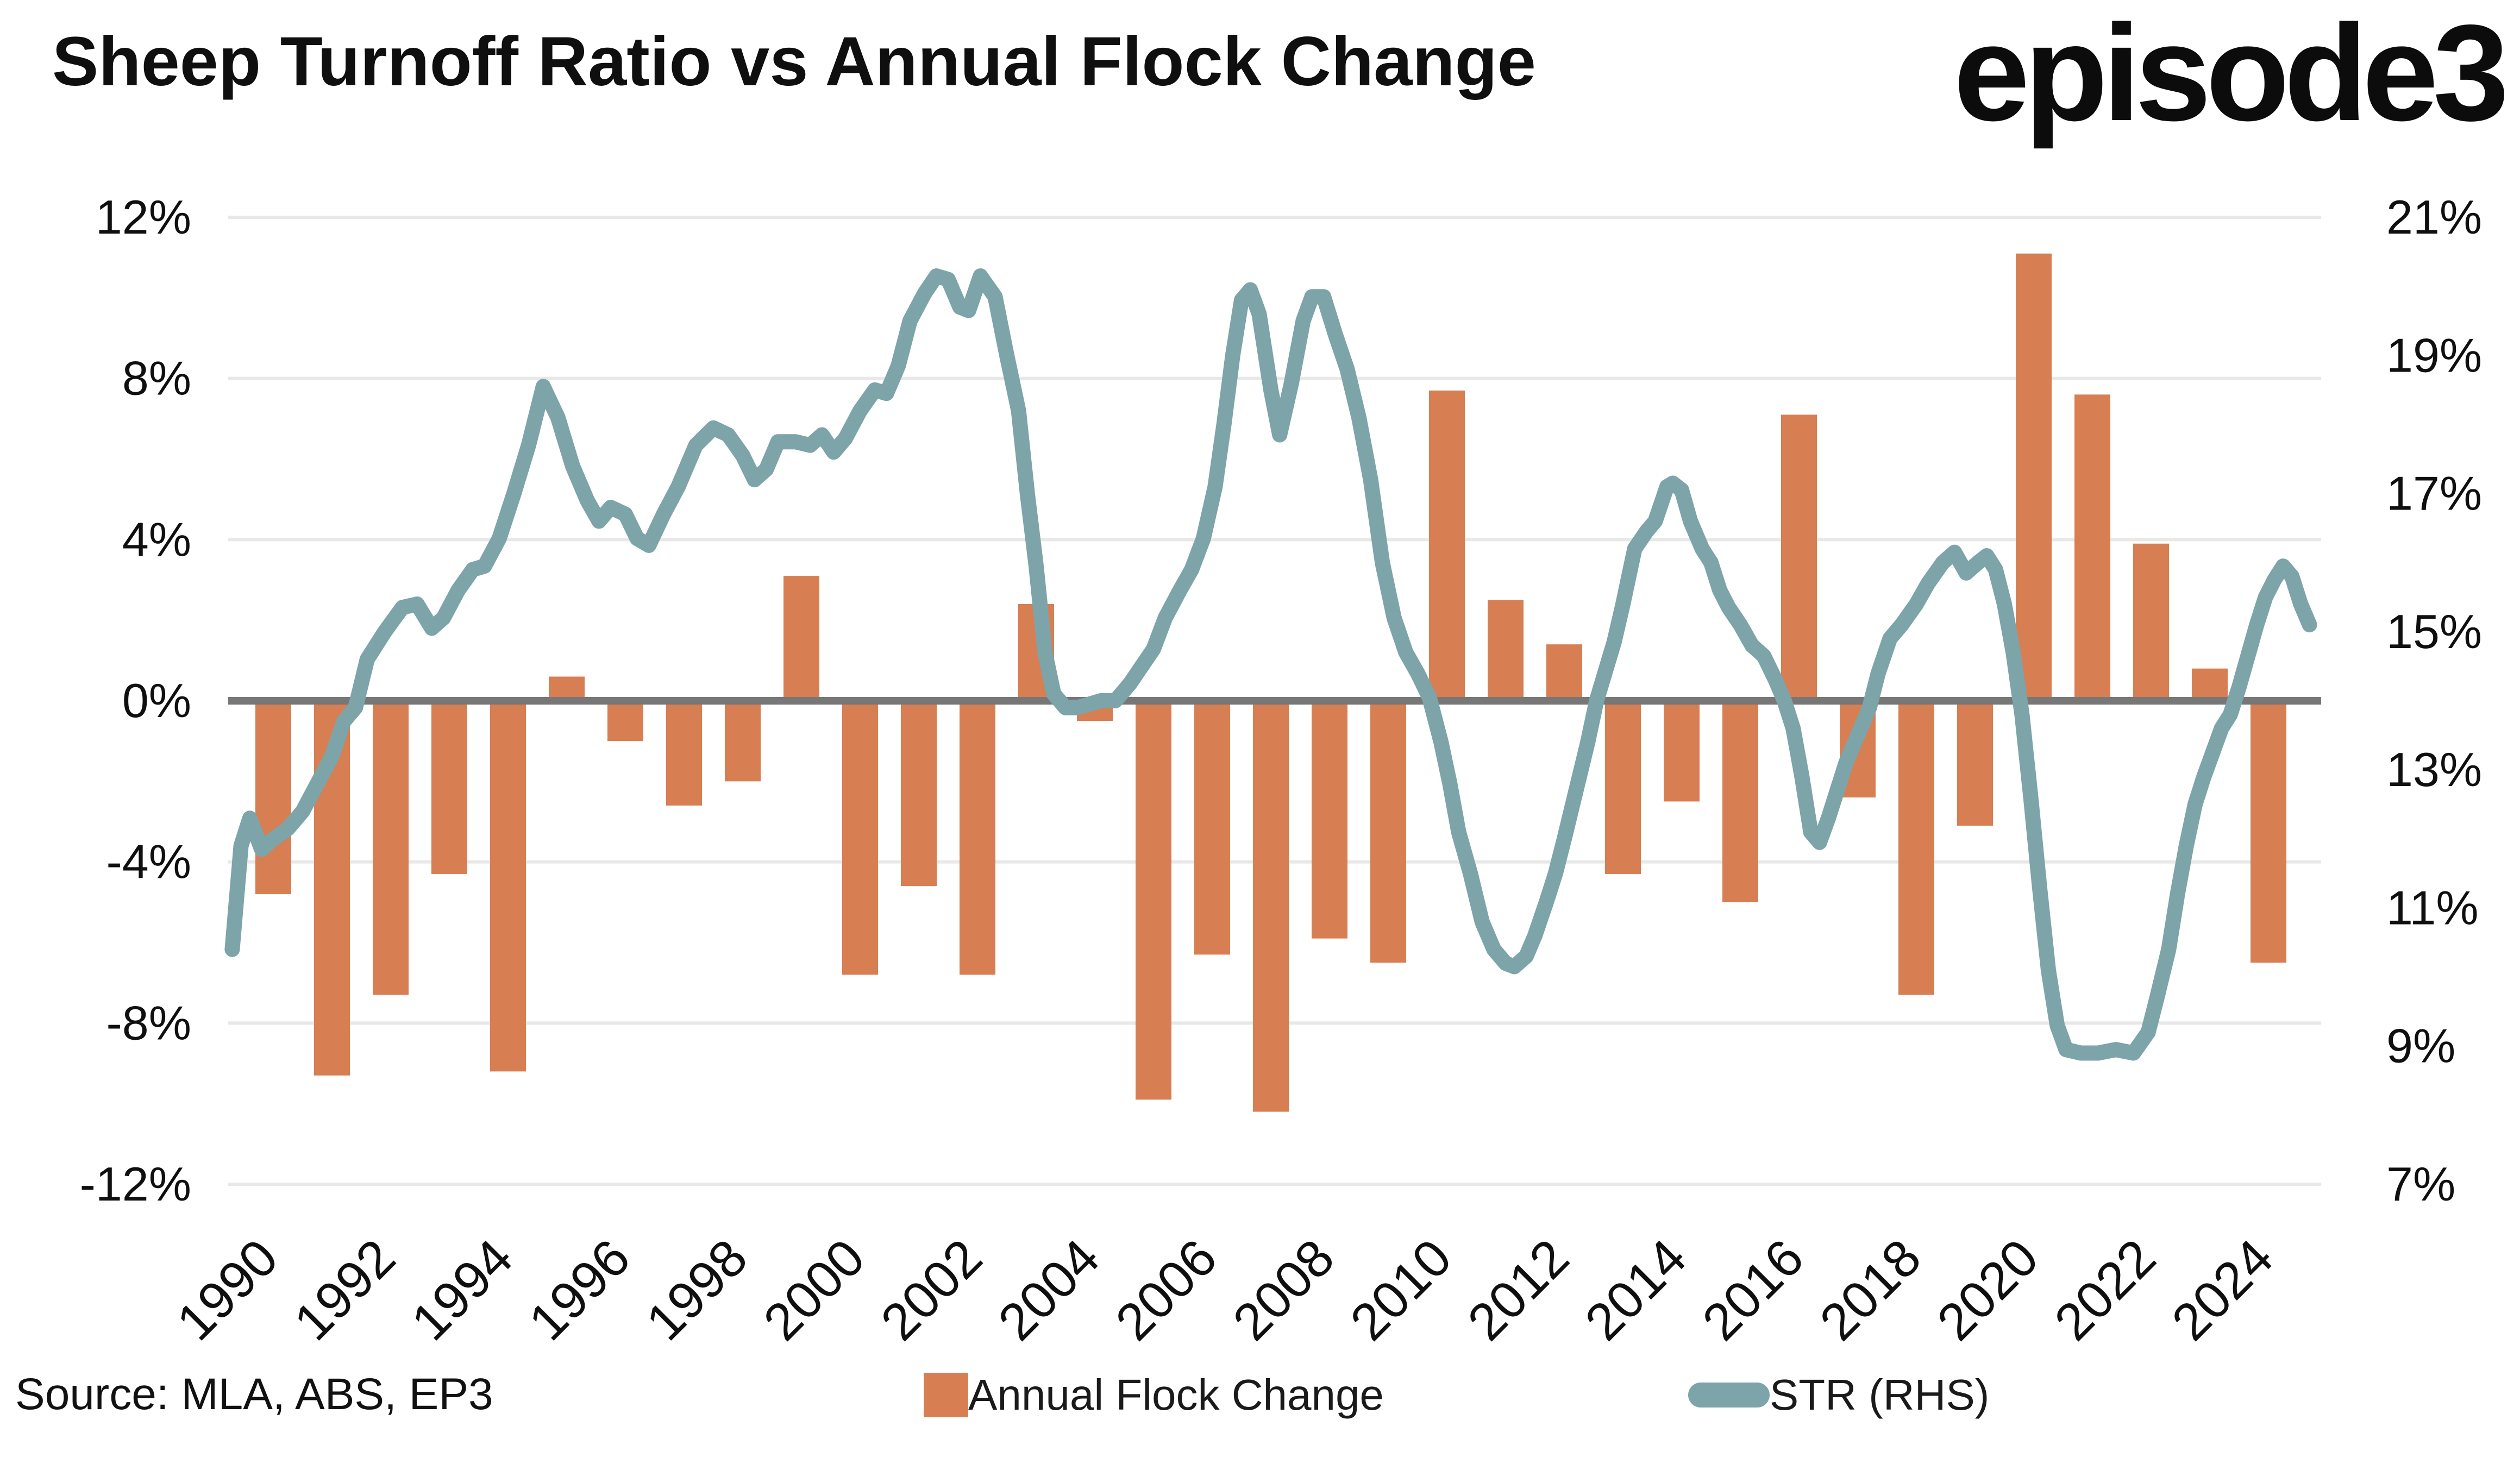  Describe the element at coordinates (156, 539) in the screenshot. I see `left-axis-tick-label: 4%` at that location.